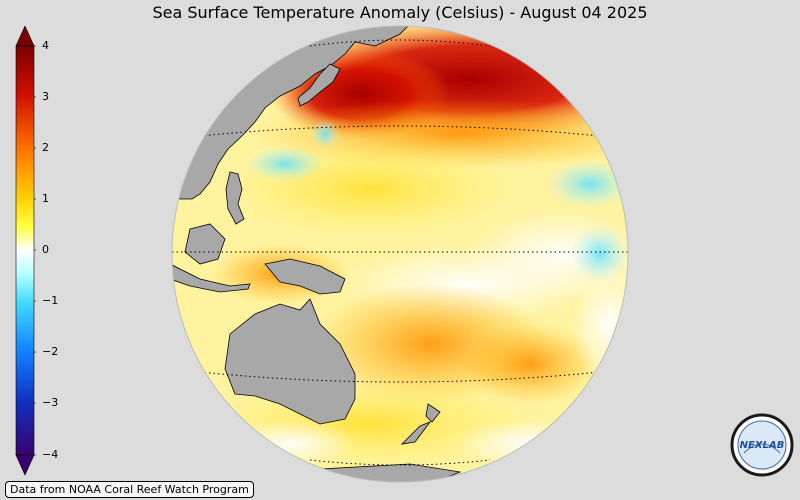 The image size is (800, 500). I want to click on nexlab-logo-text: NEXLAB, so click(762, 445).